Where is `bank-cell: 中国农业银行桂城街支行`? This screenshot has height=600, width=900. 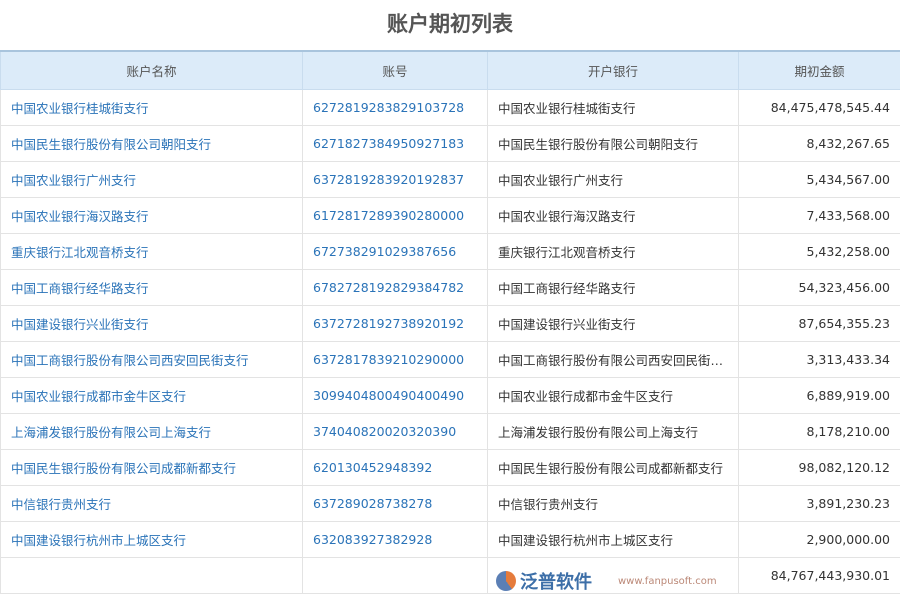
bank-cell: 中国农业银行桂城街支行 is located at coordinates (613, 107).